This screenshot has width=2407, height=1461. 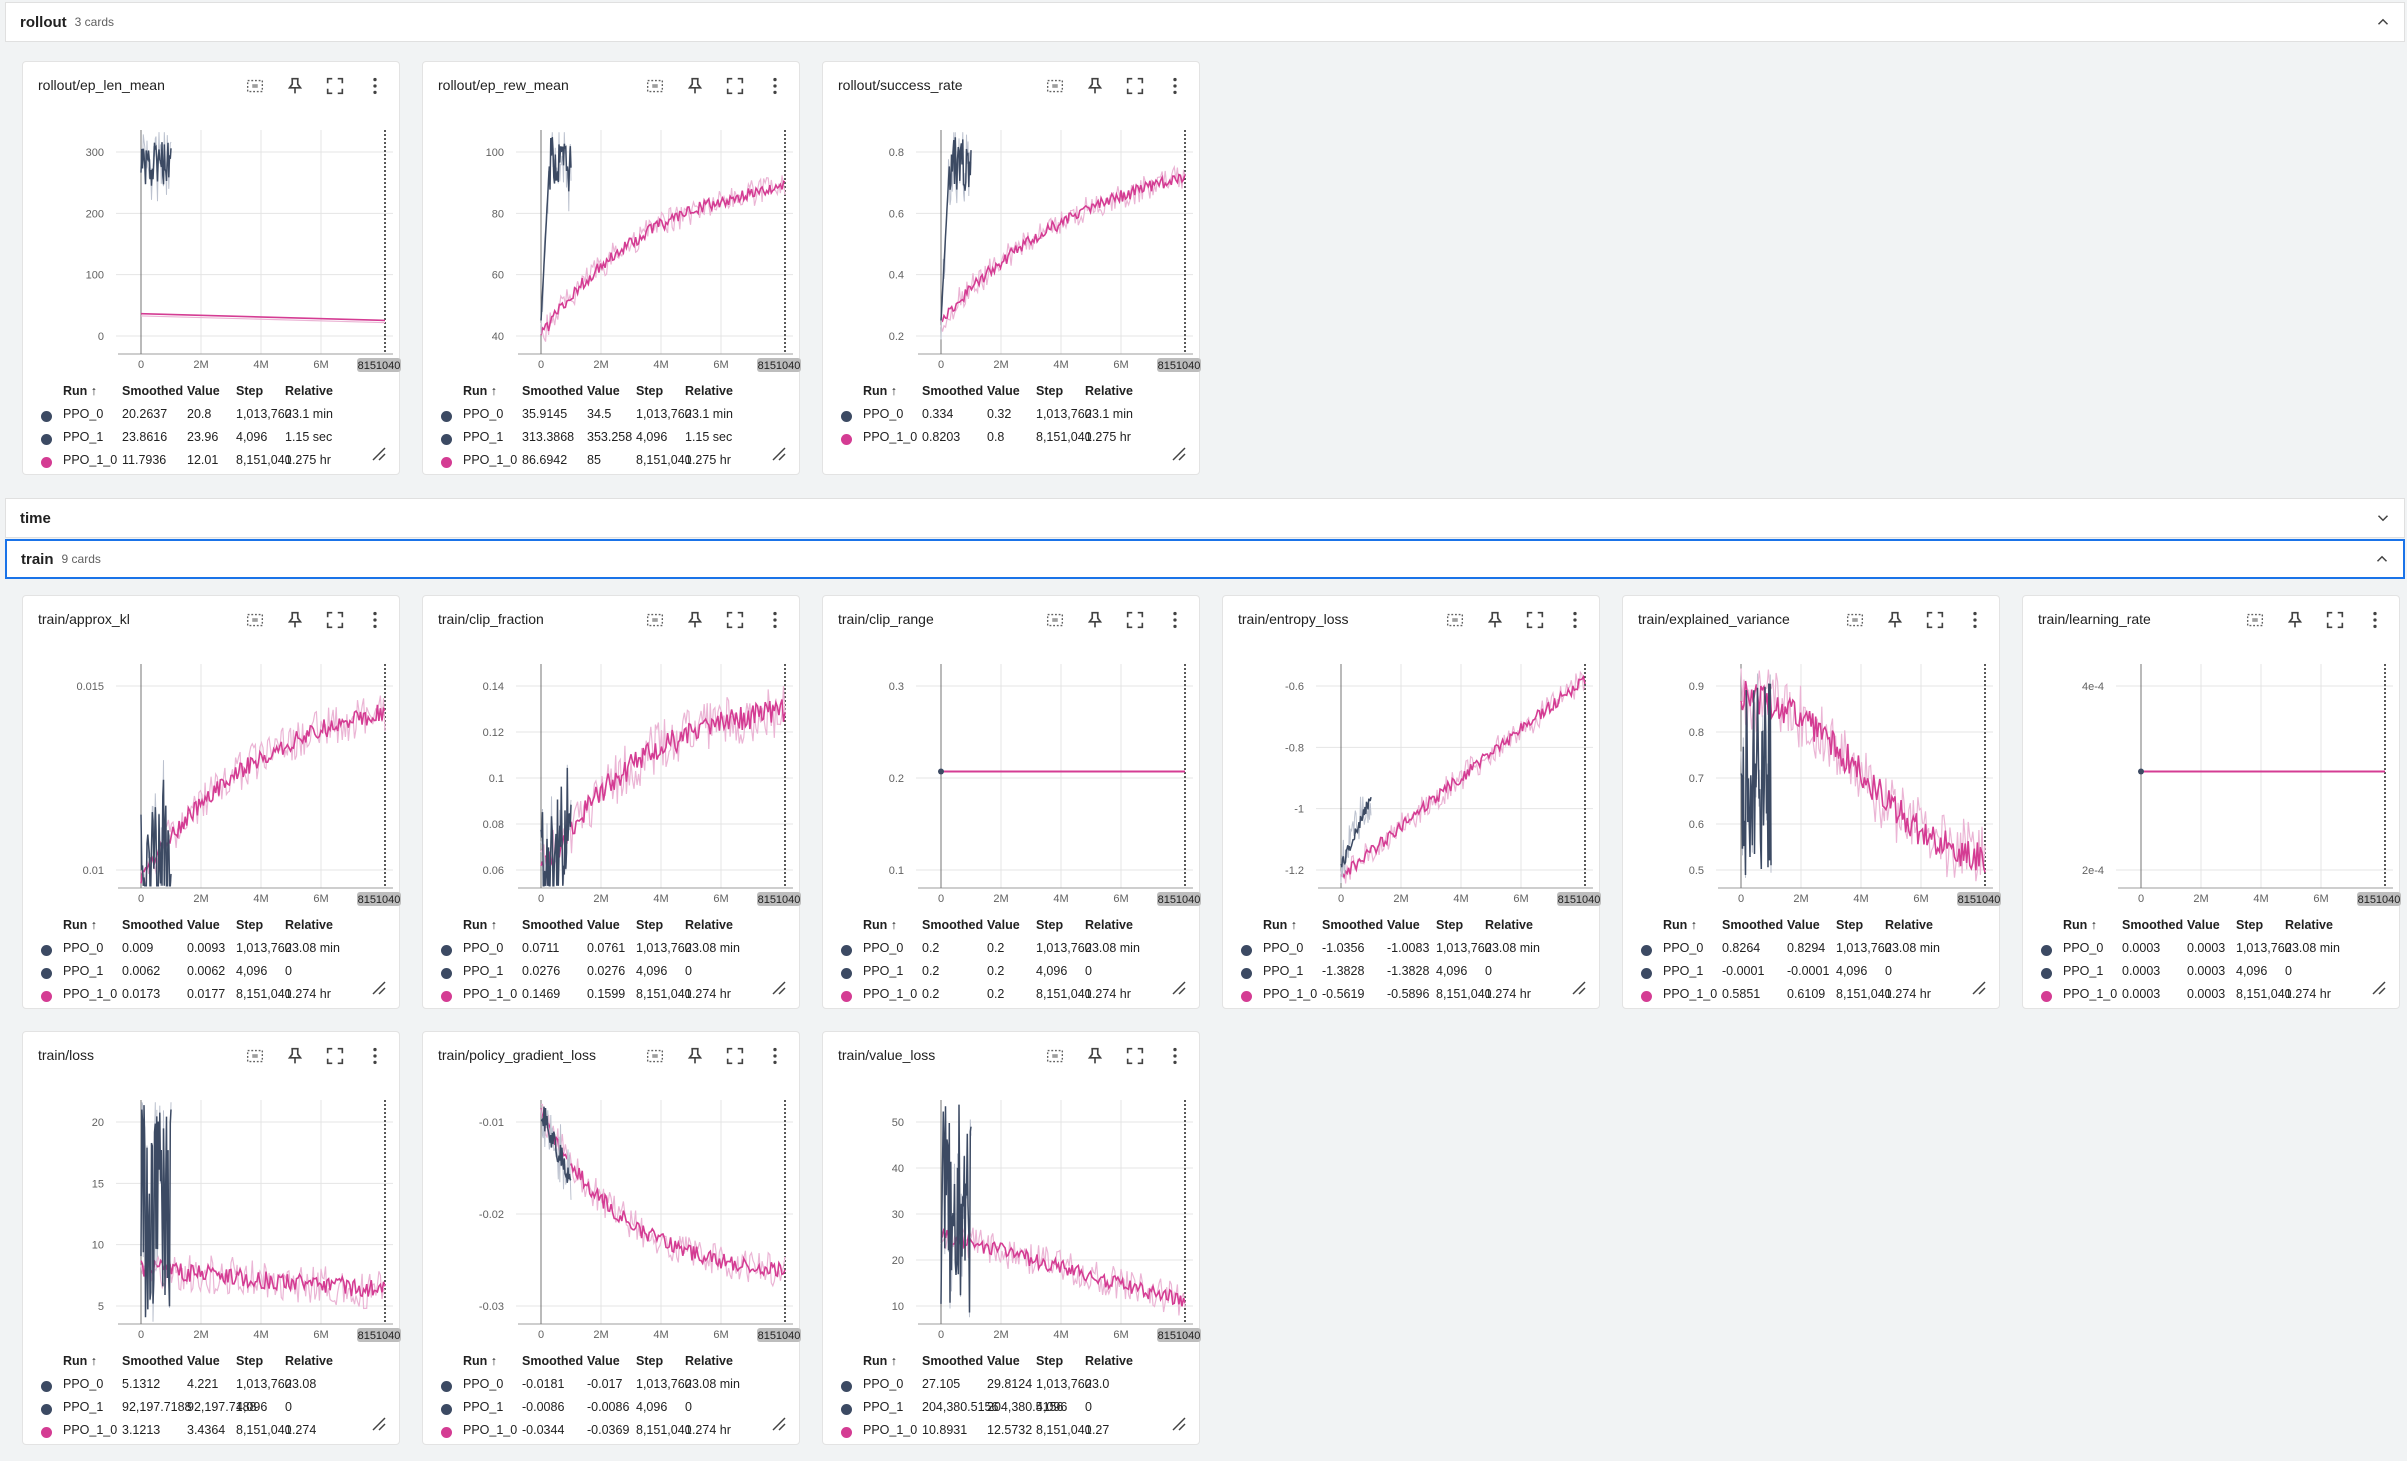 What do you see at coordinates (612, 777) in the screenshot?
I see `chart-plot: 0.14 0.12 0.1 0.08 0.06 0 2M 4M 6M 8151040` at bounding box center [612, 777].